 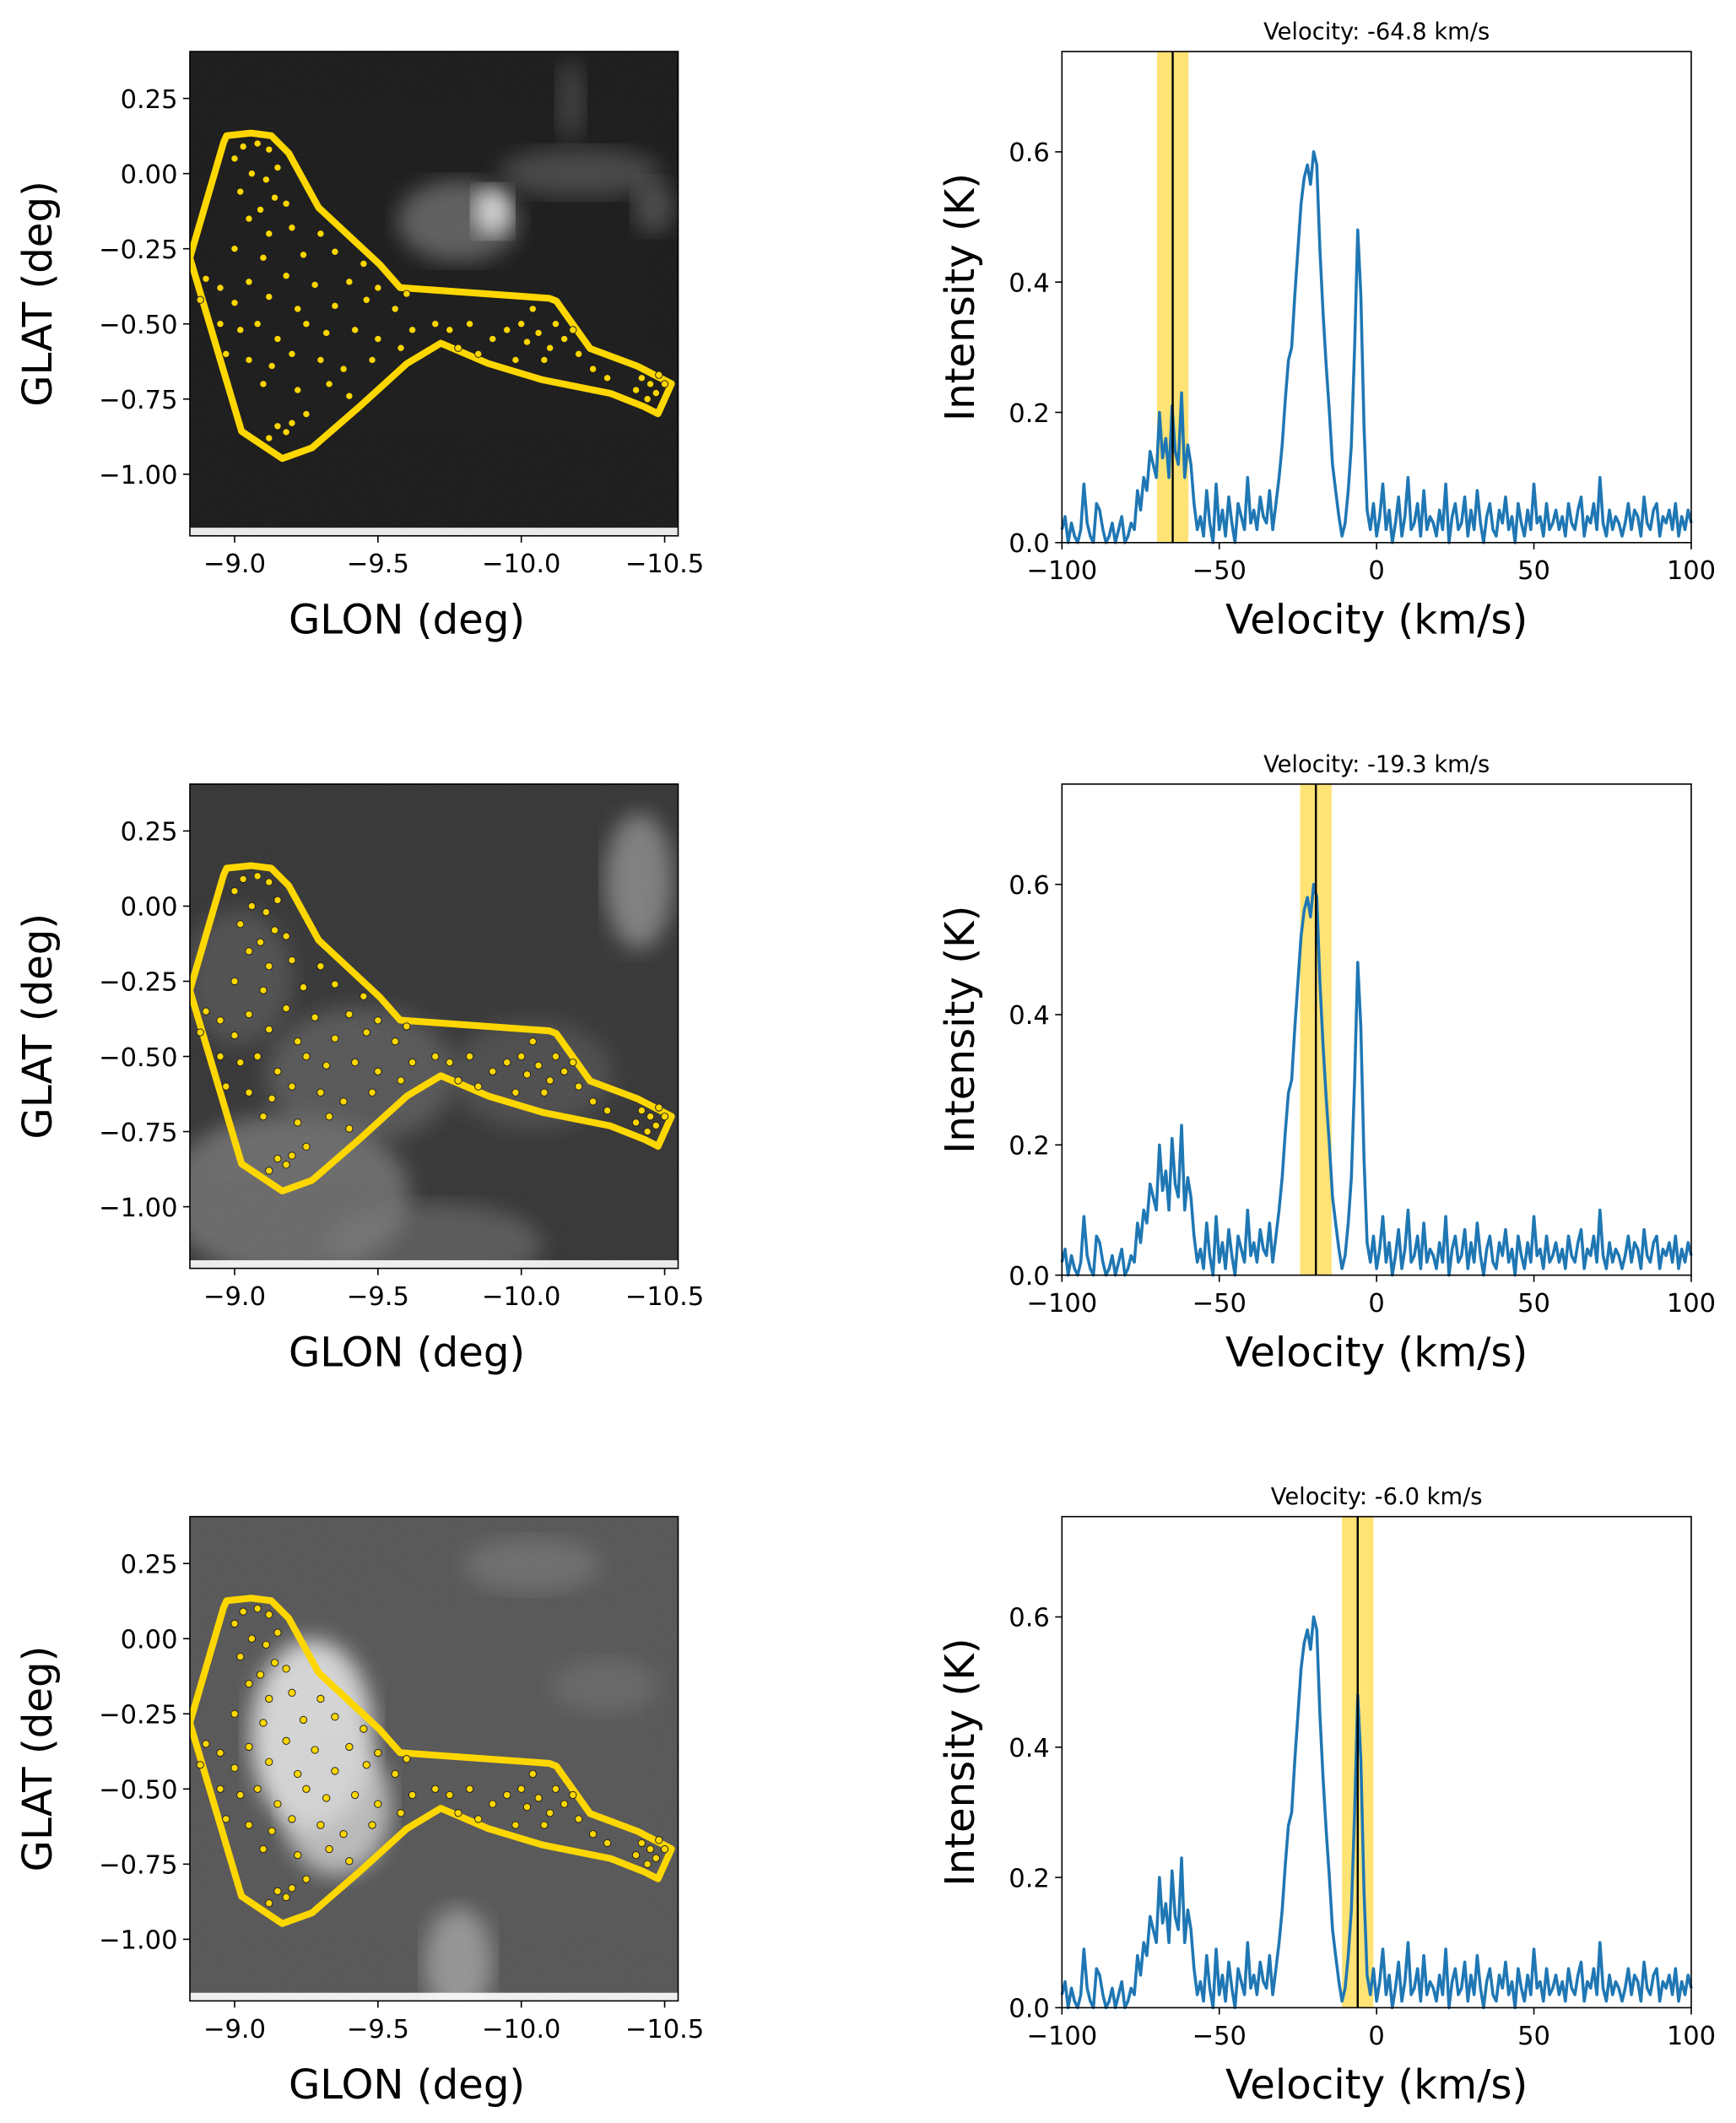 I want to click on y-tick-label: 0.25, so click(x=149, y=1565).